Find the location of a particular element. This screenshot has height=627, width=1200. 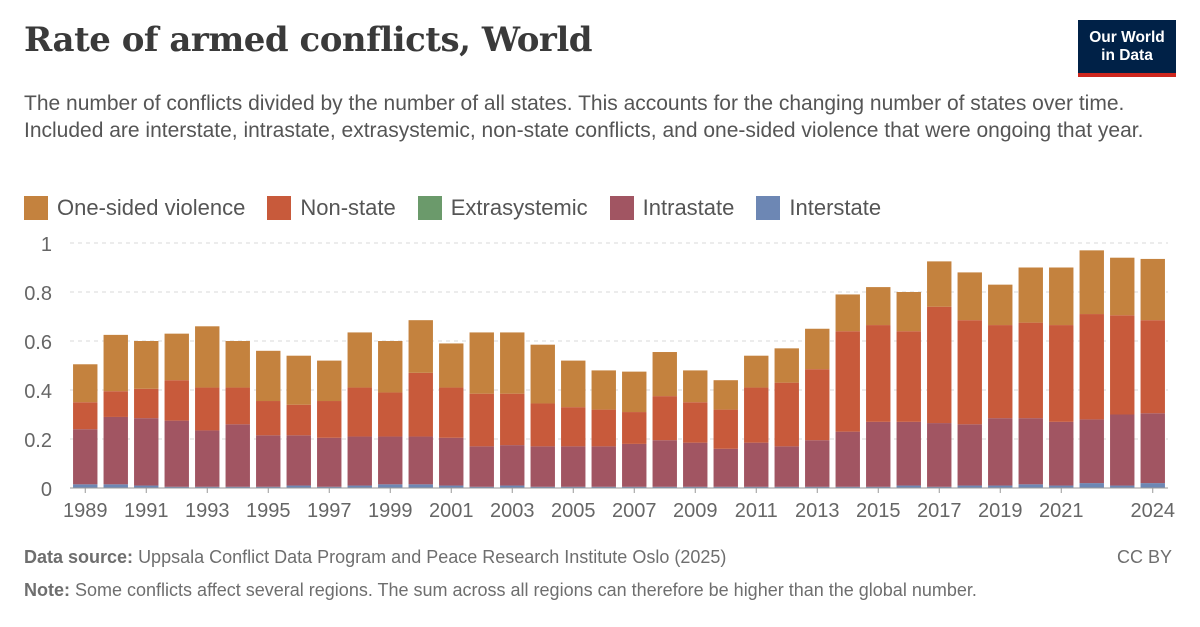

bar-non-state-2018 is located at coordinates (969, 372).